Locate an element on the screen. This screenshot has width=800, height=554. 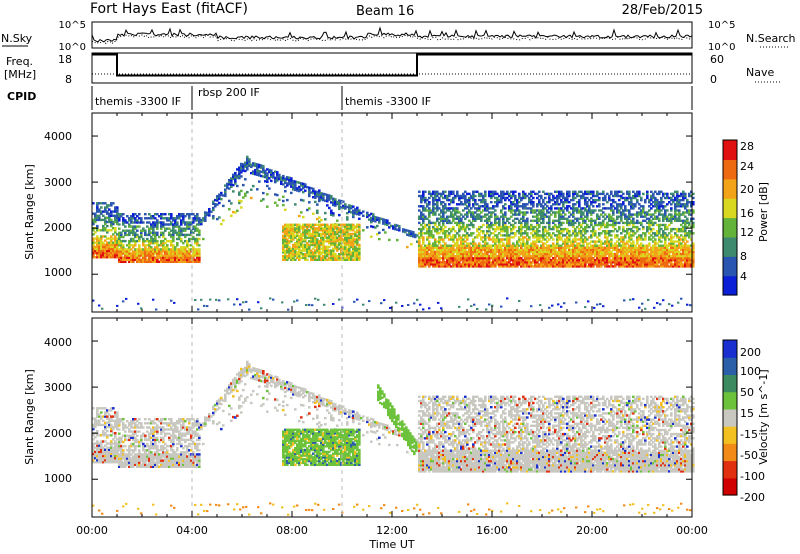
noise-left-tick-bottom: 10^0 is located at coordinates (72, 47).